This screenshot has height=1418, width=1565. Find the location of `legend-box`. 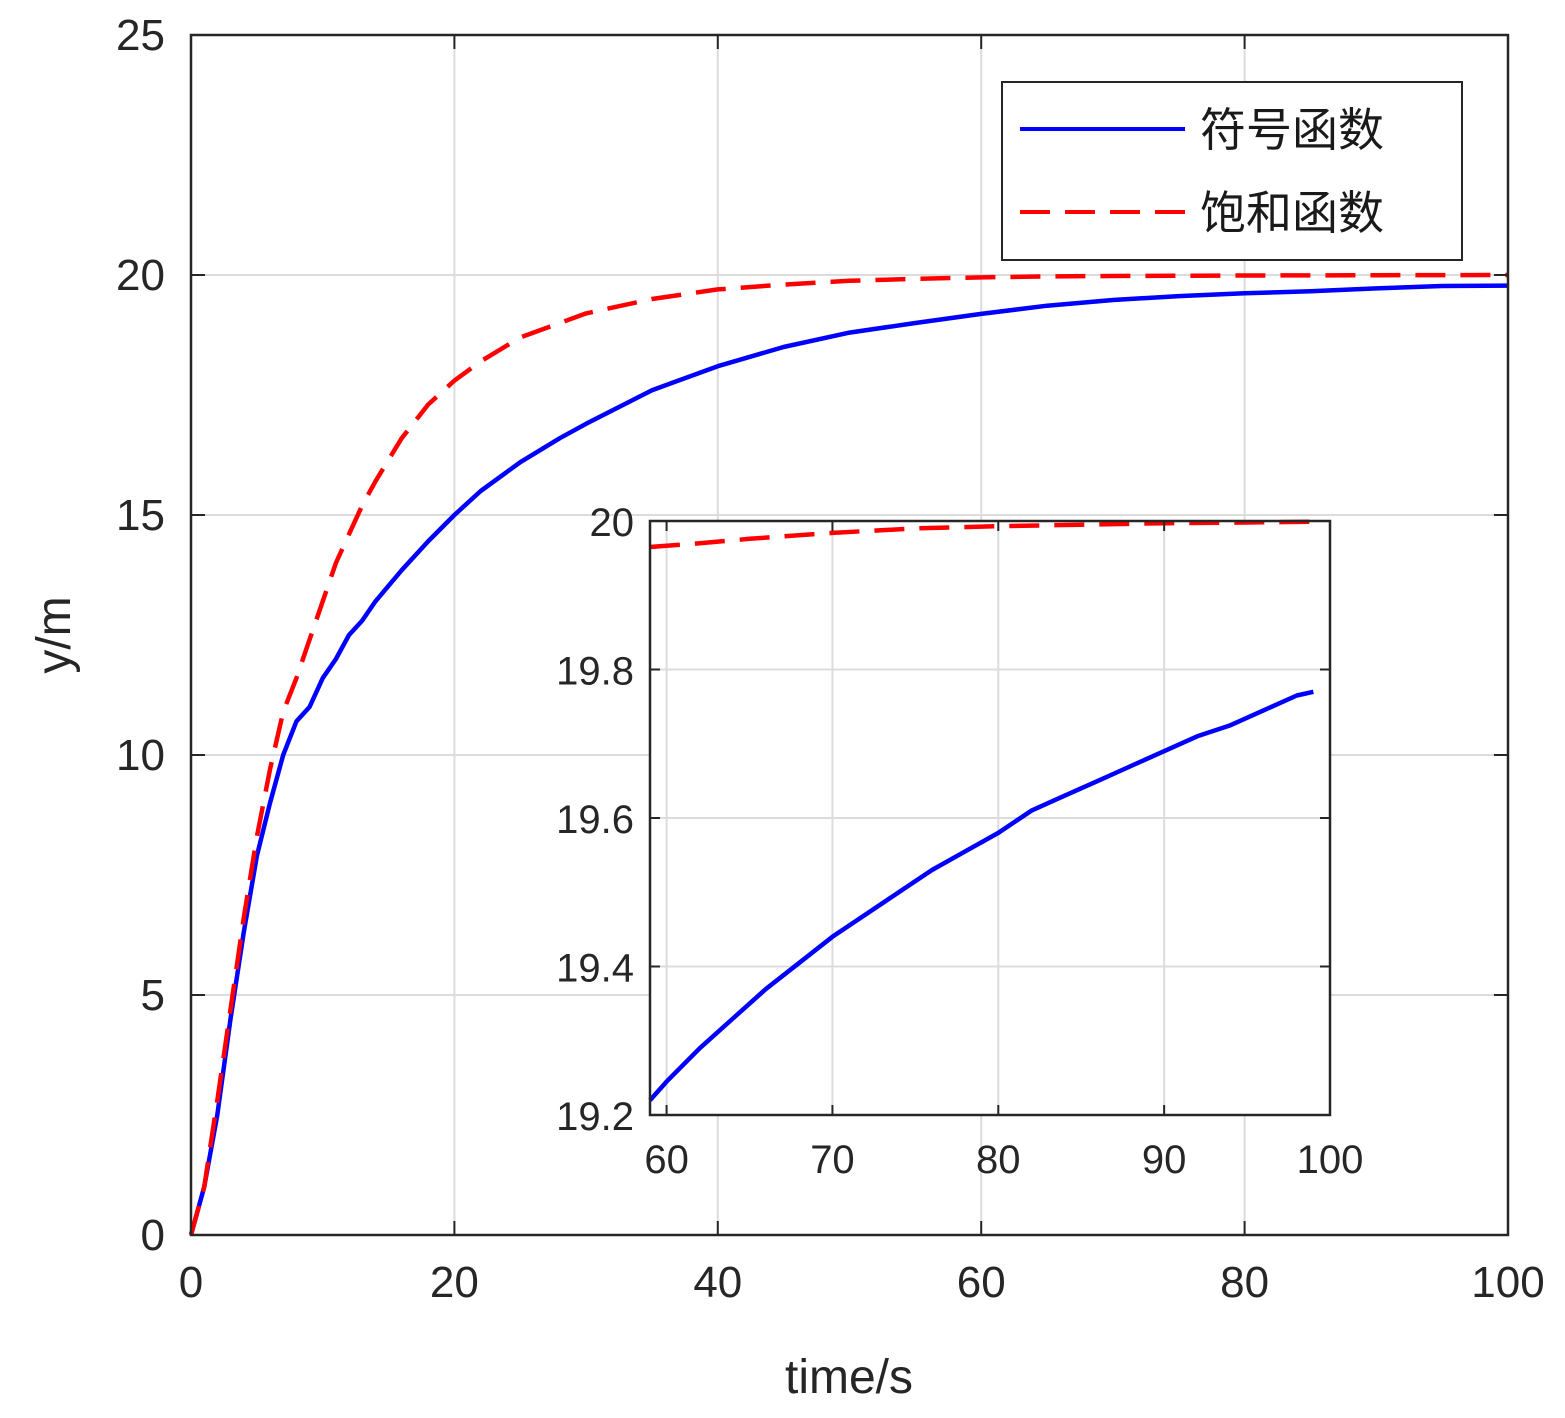

legend-box is located at coordinates (1232, 171).